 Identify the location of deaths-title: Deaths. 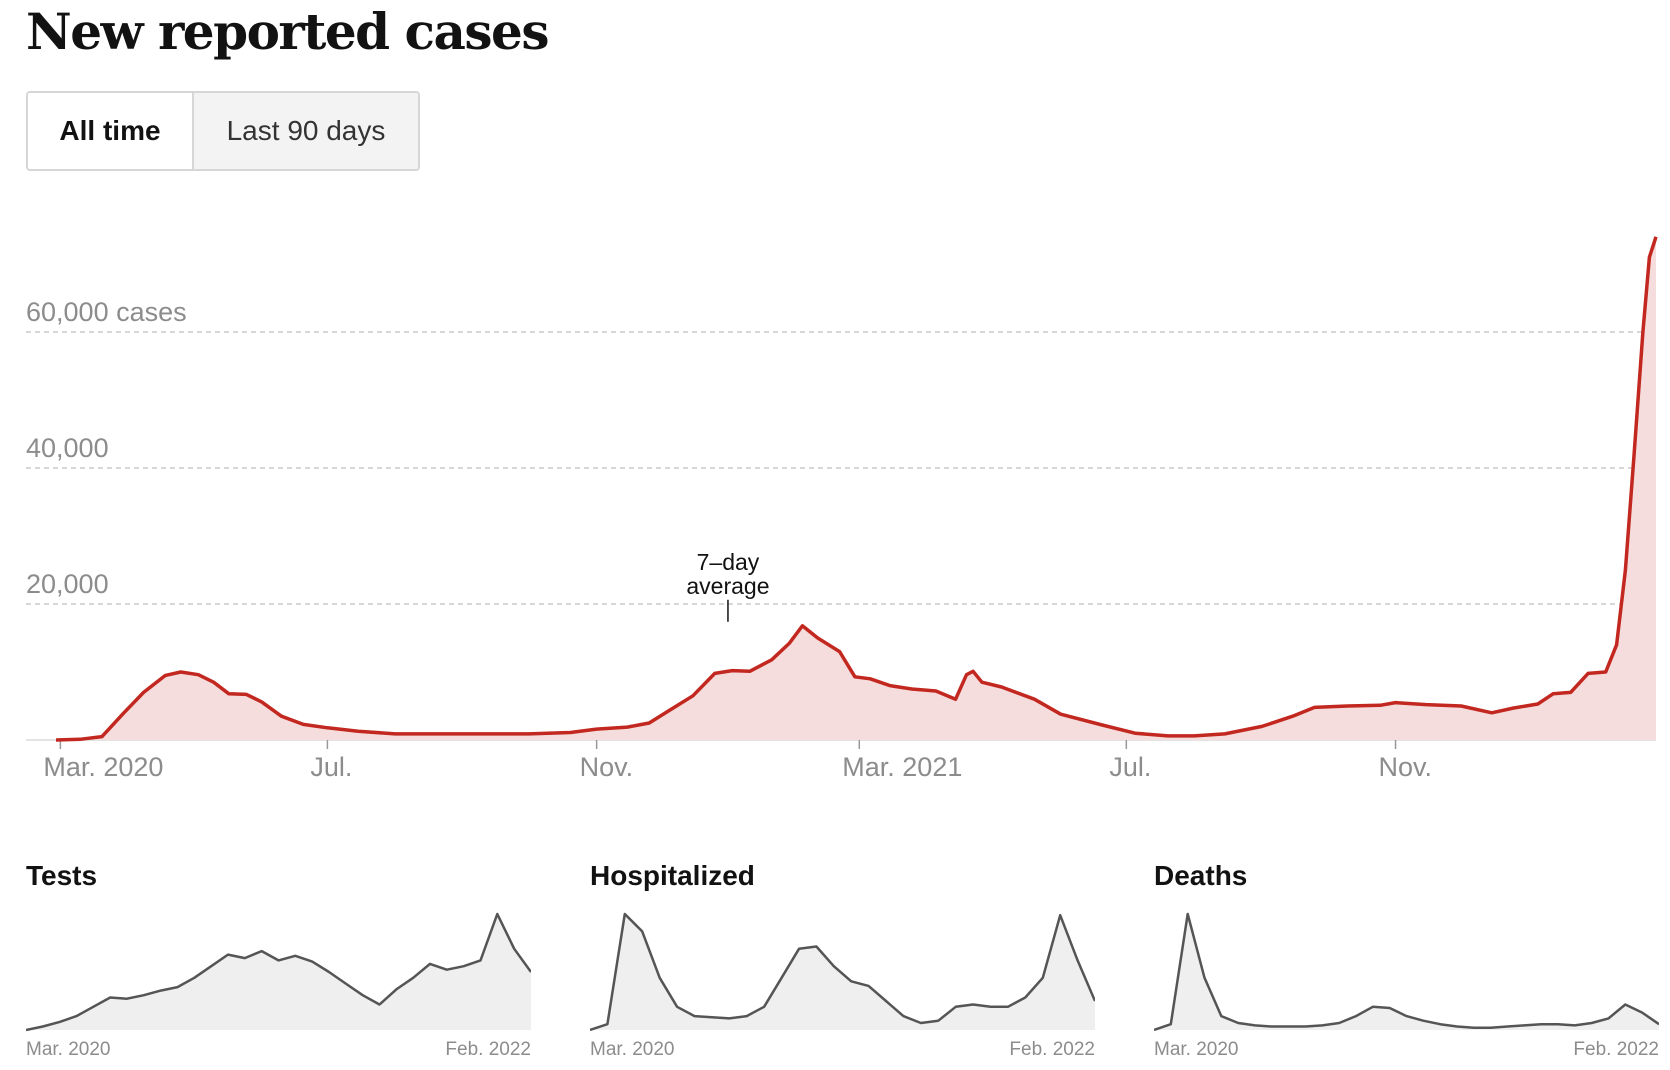
(1201, 875).